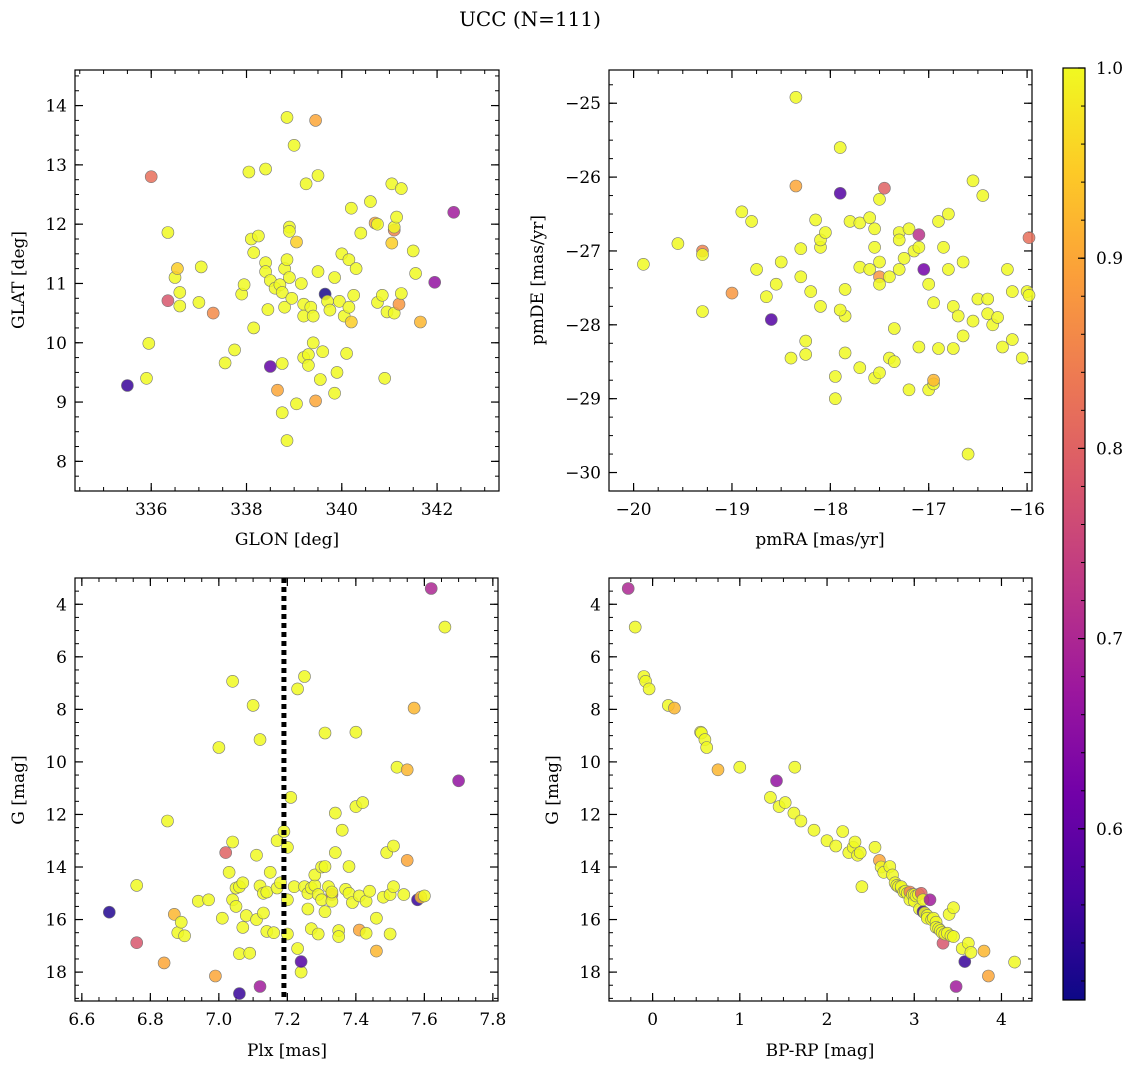 This screenshot has height=1068, width=1136. I want to click on y-tick-label: 10, so click(56, 763).